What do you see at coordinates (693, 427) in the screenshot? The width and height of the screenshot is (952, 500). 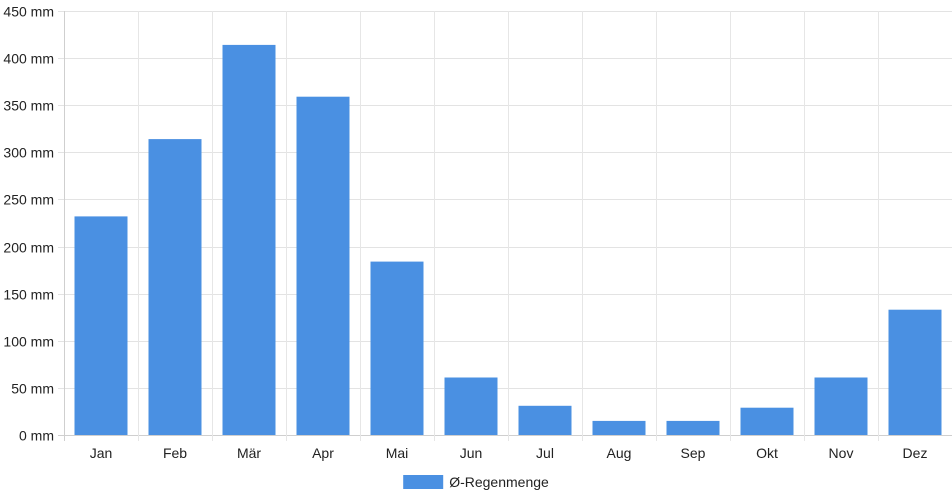 I see `bar-sep` at bounding box center [693, 427].